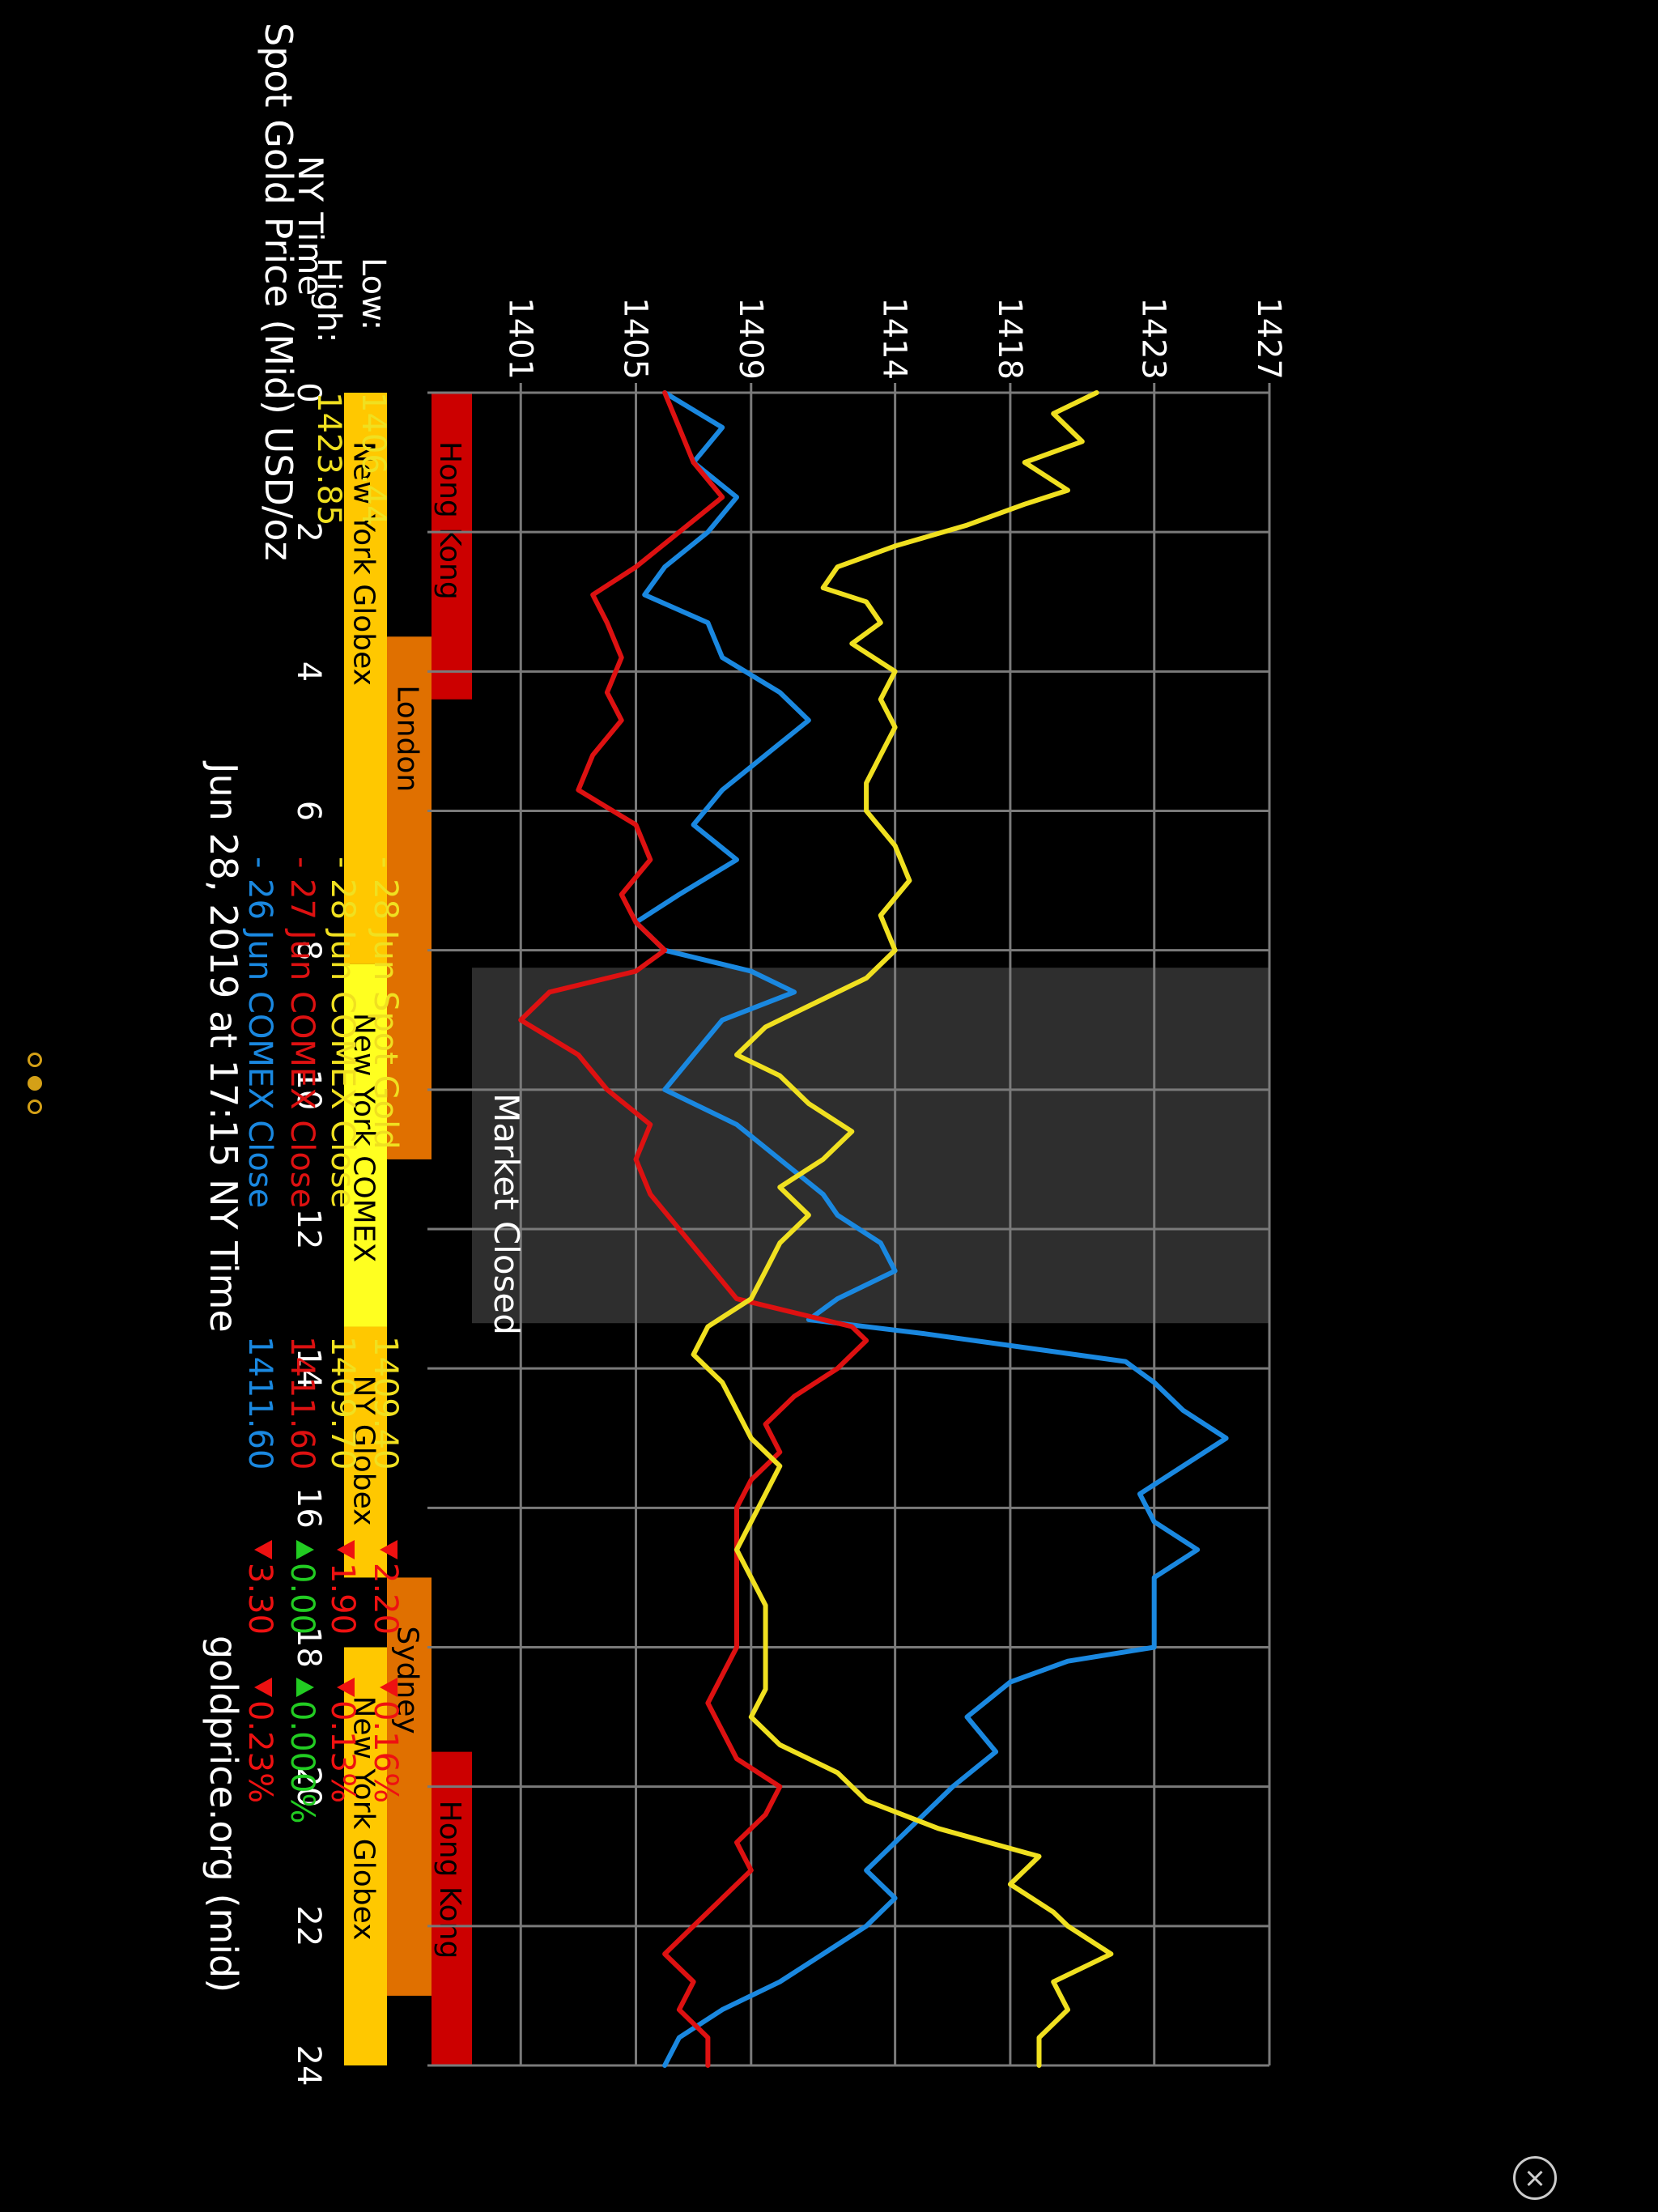 The width and height of the screenshot is (1658, 2212). Describe the element at coordinates (1153, 339) in the screenshot. I see `y-tick-label: 1423` at that location.